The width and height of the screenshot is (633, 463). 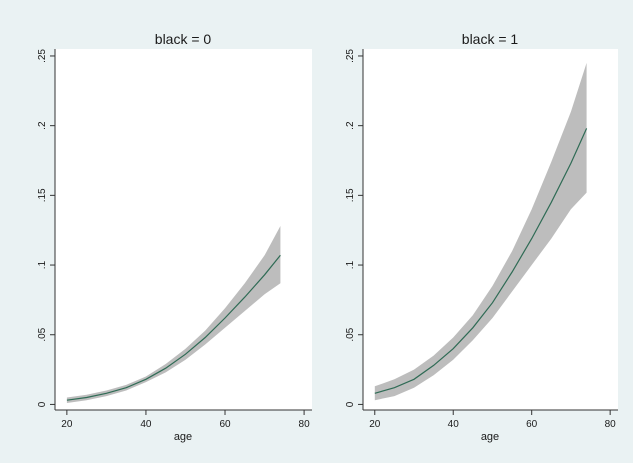 What do you see at coordinates (183, 39) in the screenshot?
I see `panel-title: black = 0` at bounding box center [183, 39].